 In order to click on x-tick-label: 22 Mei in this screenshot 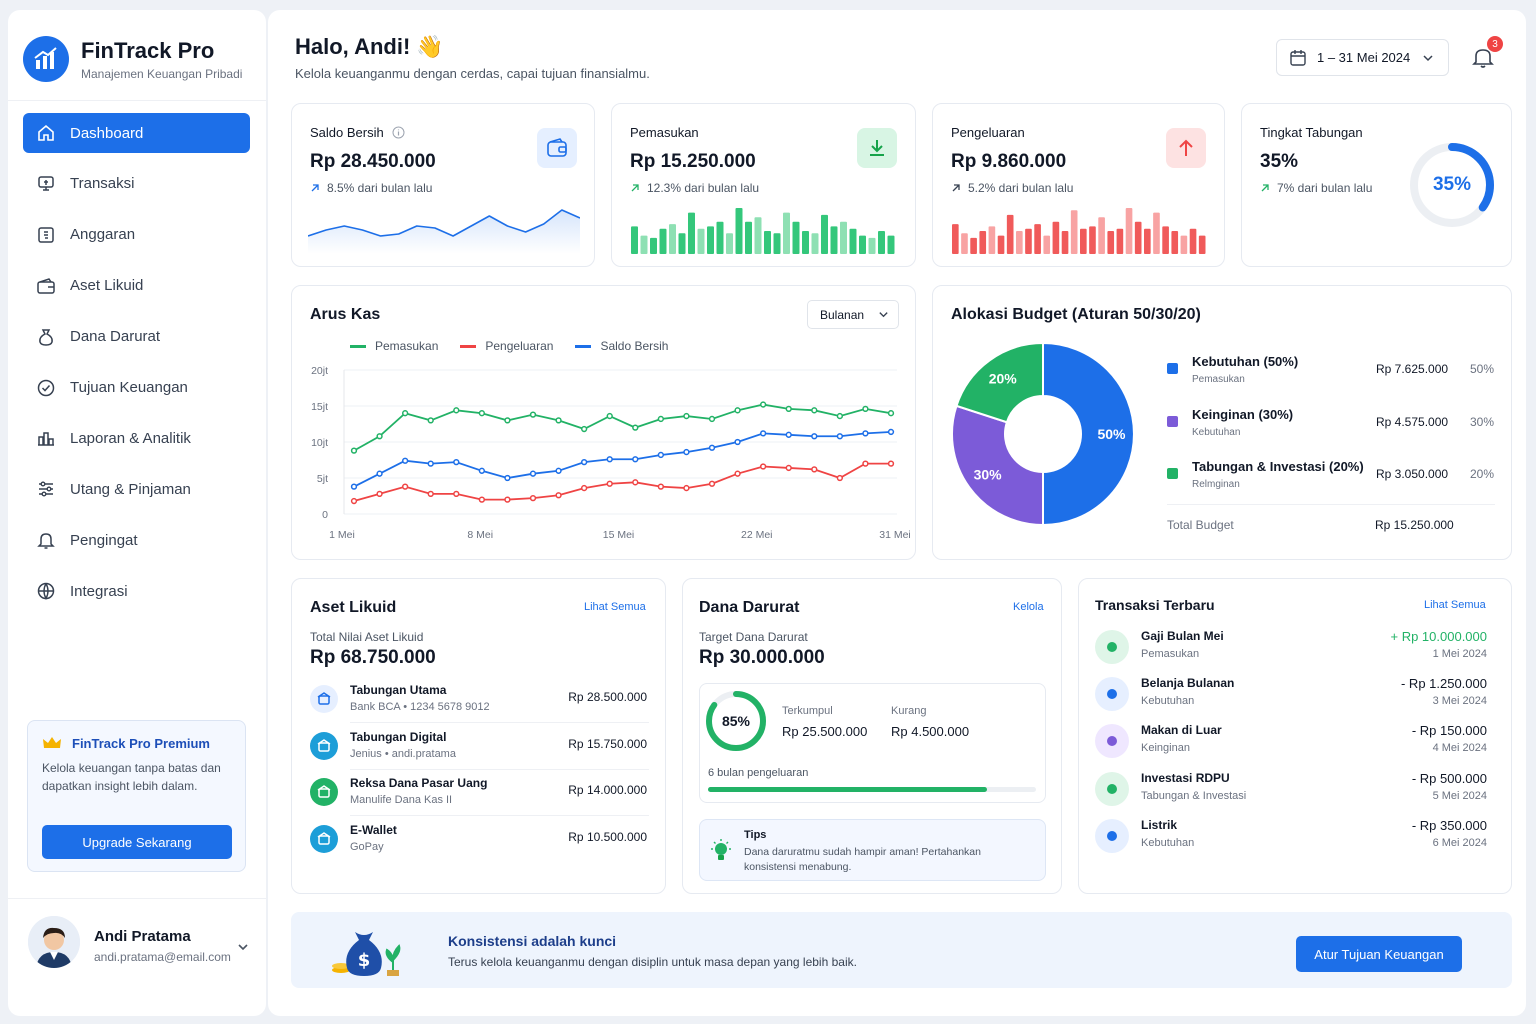, I will do `click(757, 535)`.